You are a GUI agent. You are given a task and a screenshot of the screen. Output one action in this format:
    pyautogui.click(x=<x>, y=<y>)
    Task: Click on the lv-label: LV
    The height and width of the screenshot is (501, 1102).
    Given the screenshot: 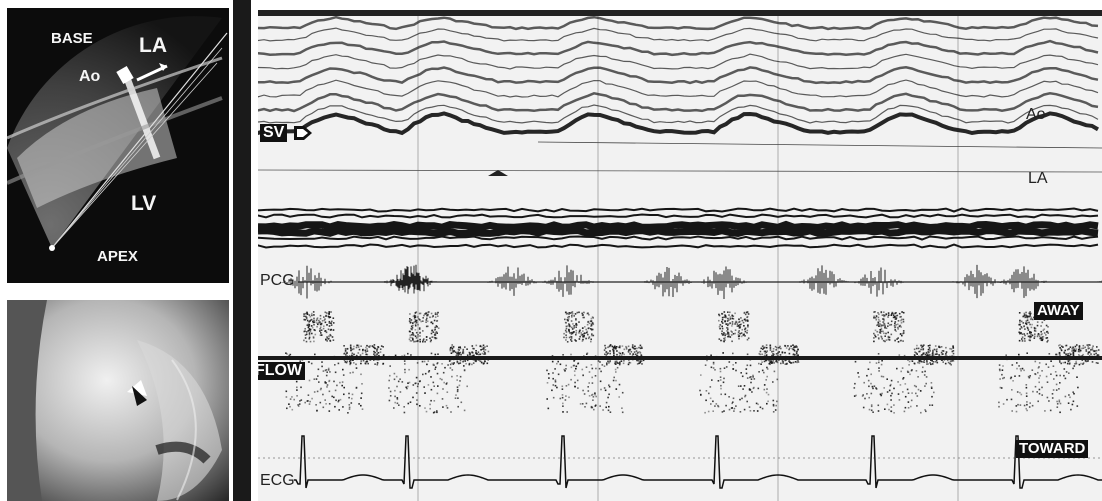 What is the action you would take?
    pyautogui.click(x=144, y=203)
    